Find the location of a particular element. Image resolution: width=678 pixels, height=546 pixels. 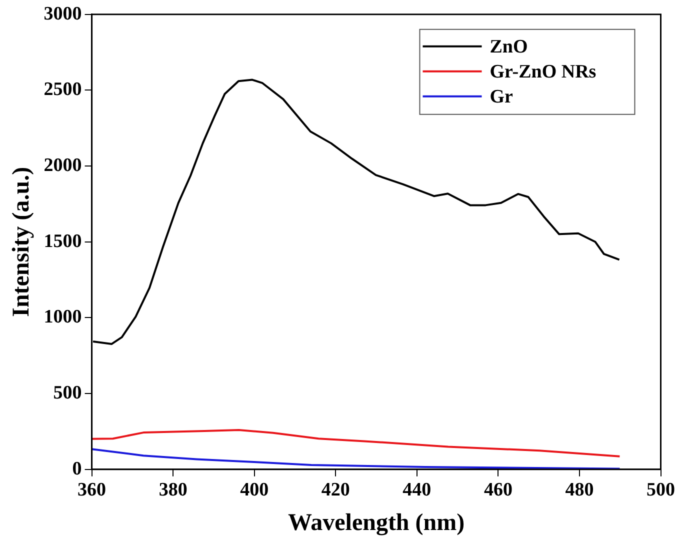

x-tick-label: 480 is located at coordinates (579, 490).